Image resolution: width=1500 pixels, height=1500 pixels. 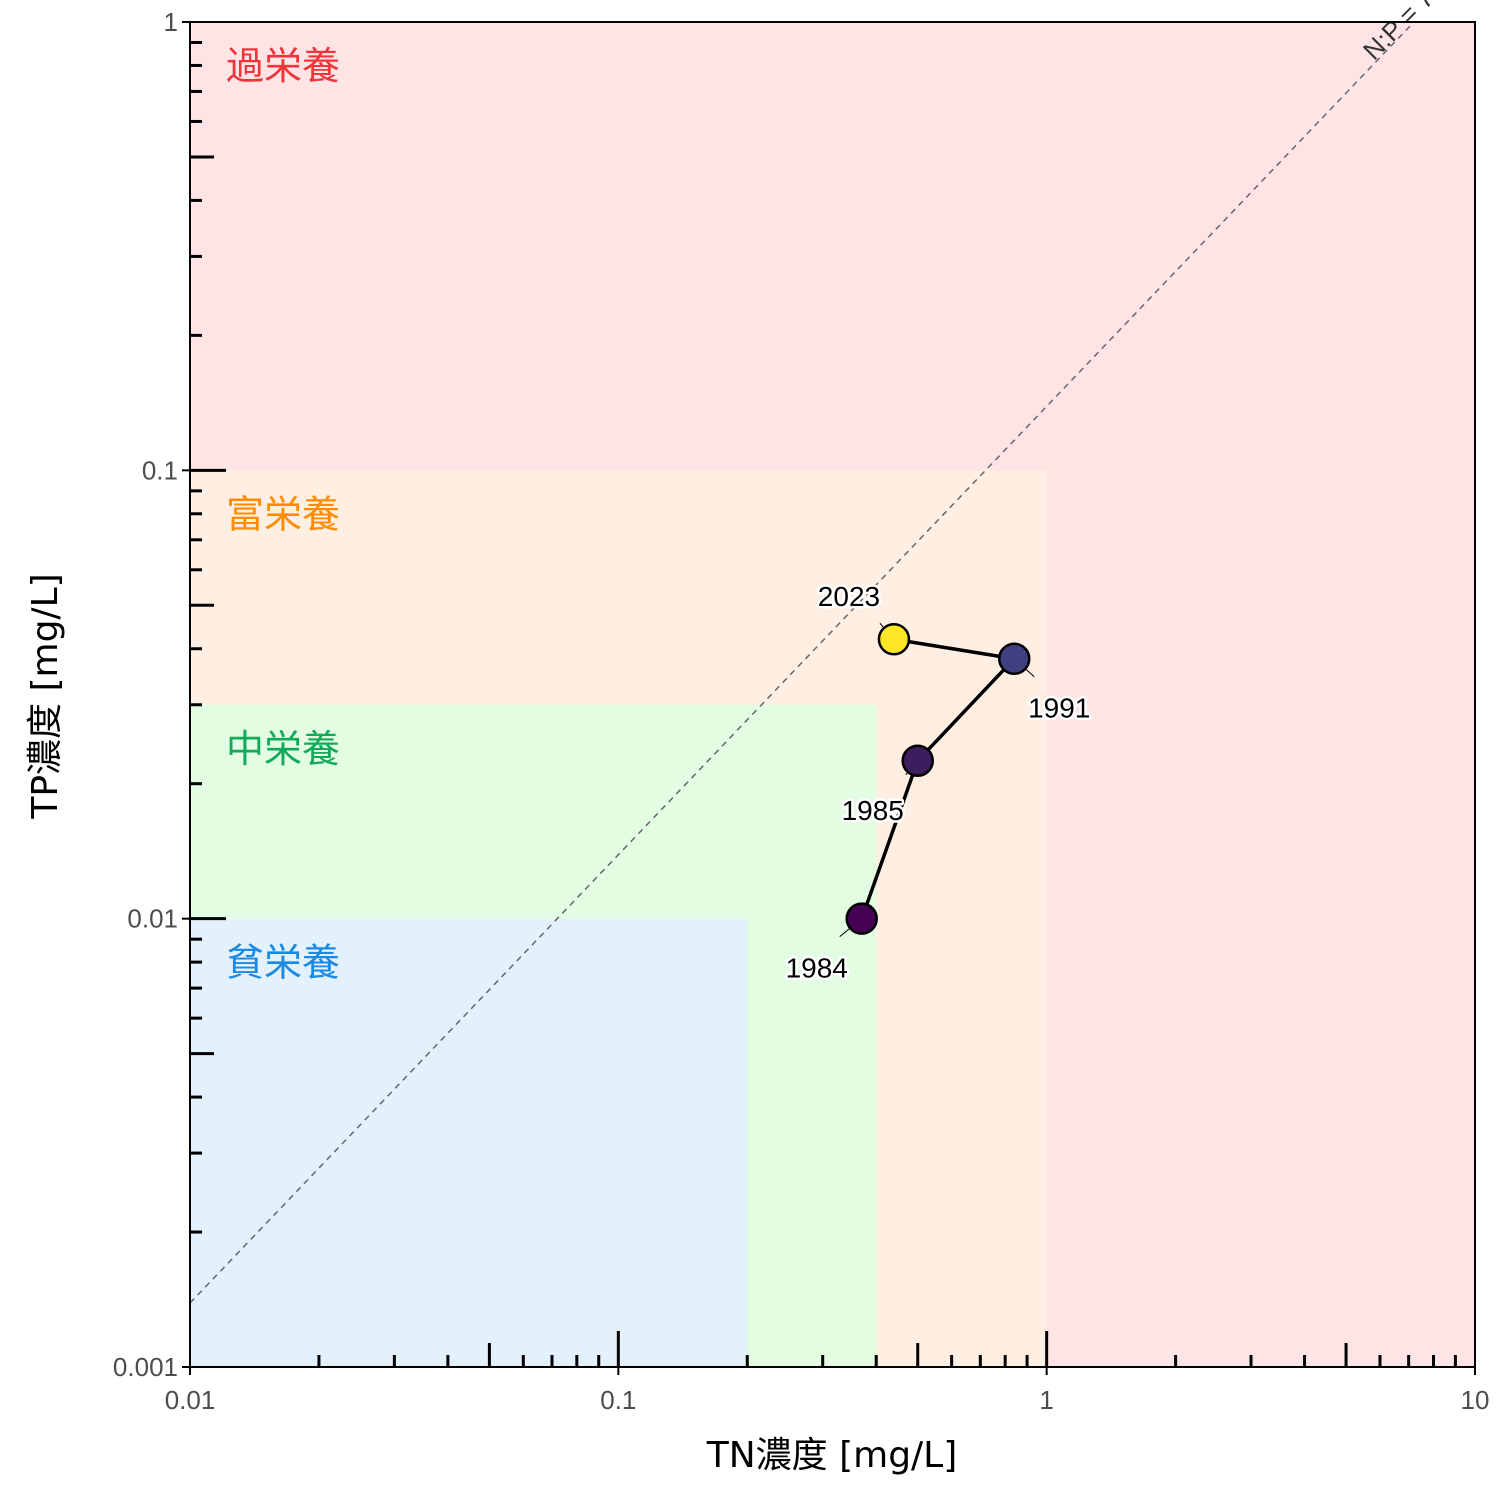 I want to click on zone-label-2: 中栄養, so click(x=283, y=749).